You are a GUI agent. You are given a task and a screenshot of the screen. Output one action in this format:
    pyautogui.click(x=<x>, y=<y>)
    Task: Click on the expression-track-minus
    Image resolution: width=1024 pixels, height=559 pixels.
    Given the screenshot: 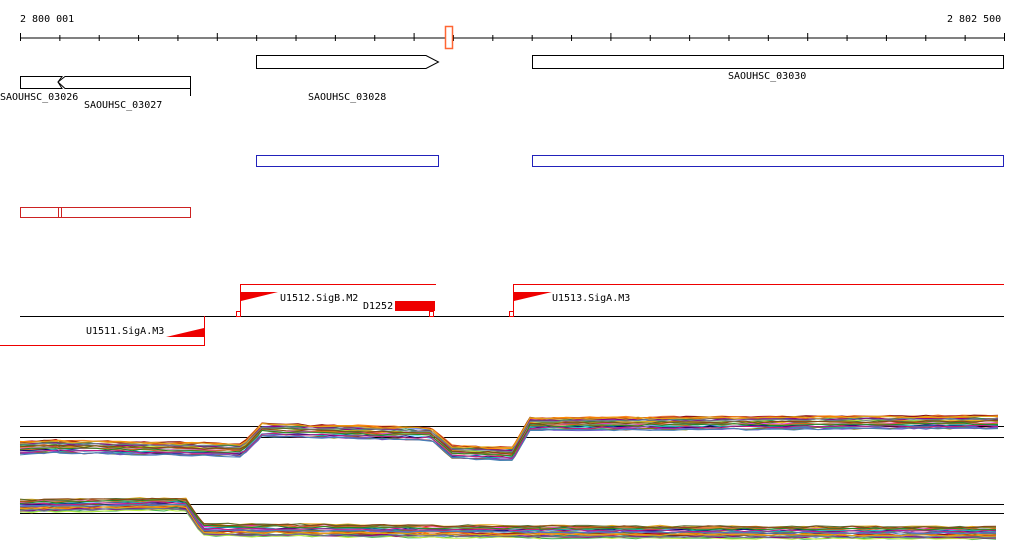 What is the action you would take?
    pyautogui.click(x=511, y=519)
    